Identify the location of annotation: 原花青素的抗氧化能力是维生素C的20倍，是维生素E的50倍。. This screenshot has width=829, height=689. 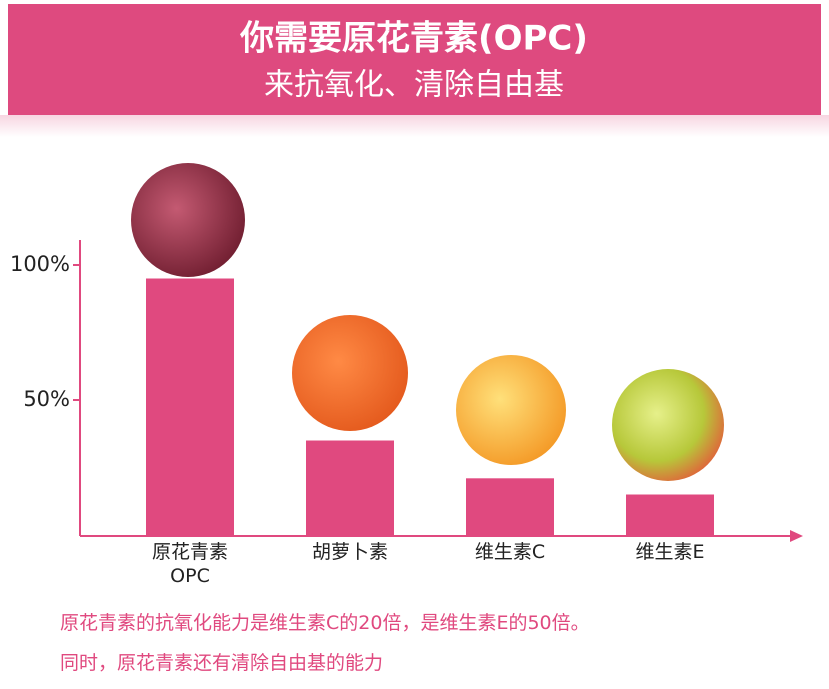
(325, 623).